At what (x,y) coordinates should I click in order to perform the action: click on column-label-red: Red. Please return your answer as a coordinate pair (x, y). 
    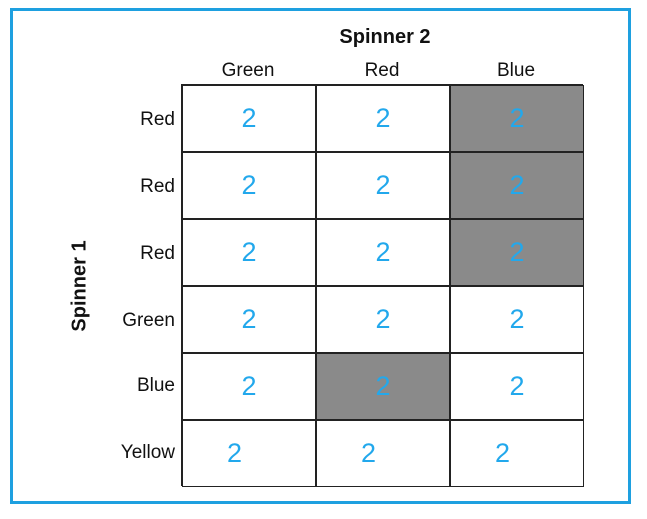
    Looking at the image, I should click on (382, 70).